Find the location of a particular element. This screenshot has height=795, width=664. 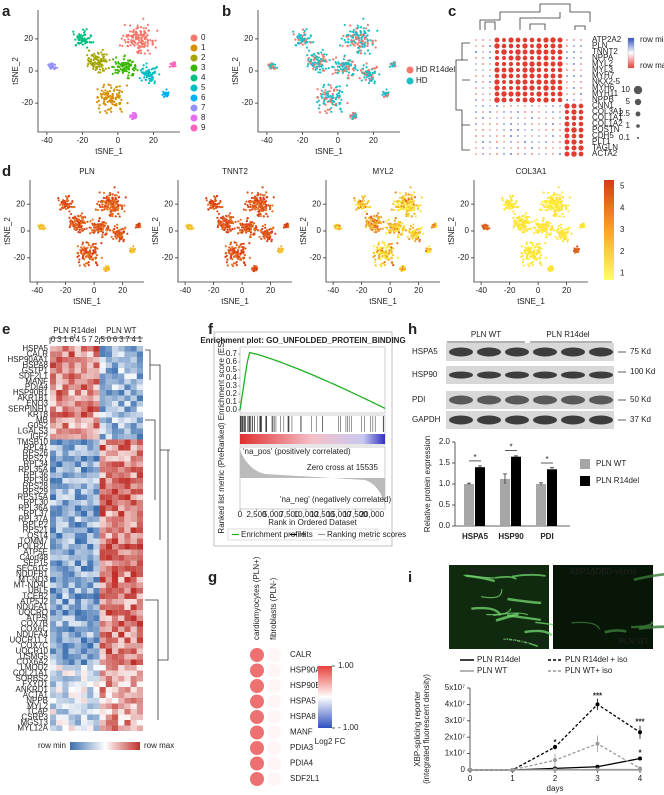

legend-label: 3 is located at coordinates (203, 67).